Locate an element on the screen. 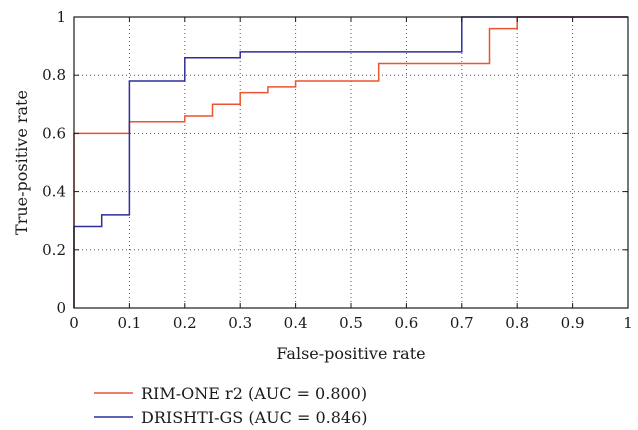 The image size is (638, 430). y-tick-label: 1 is located at coordinates (61, 17).